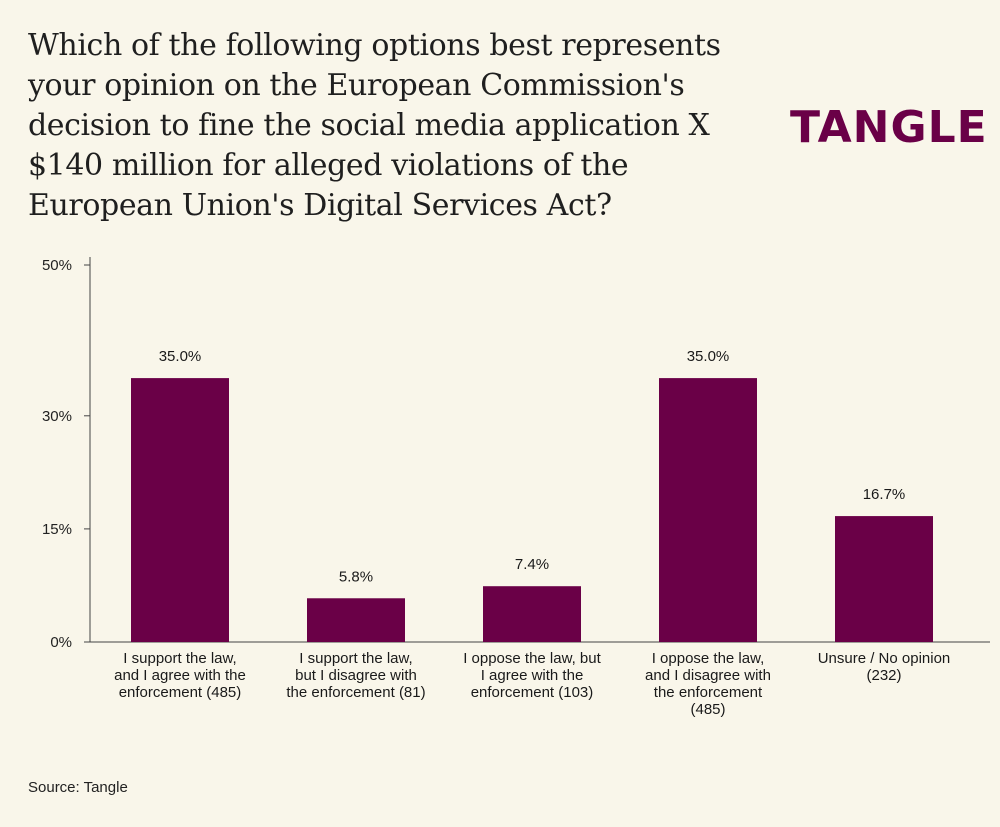 Image resolution: width=1000 pixels, height=827 pixels. I want to click on y-tick-label: 50%, so click(57, 265).